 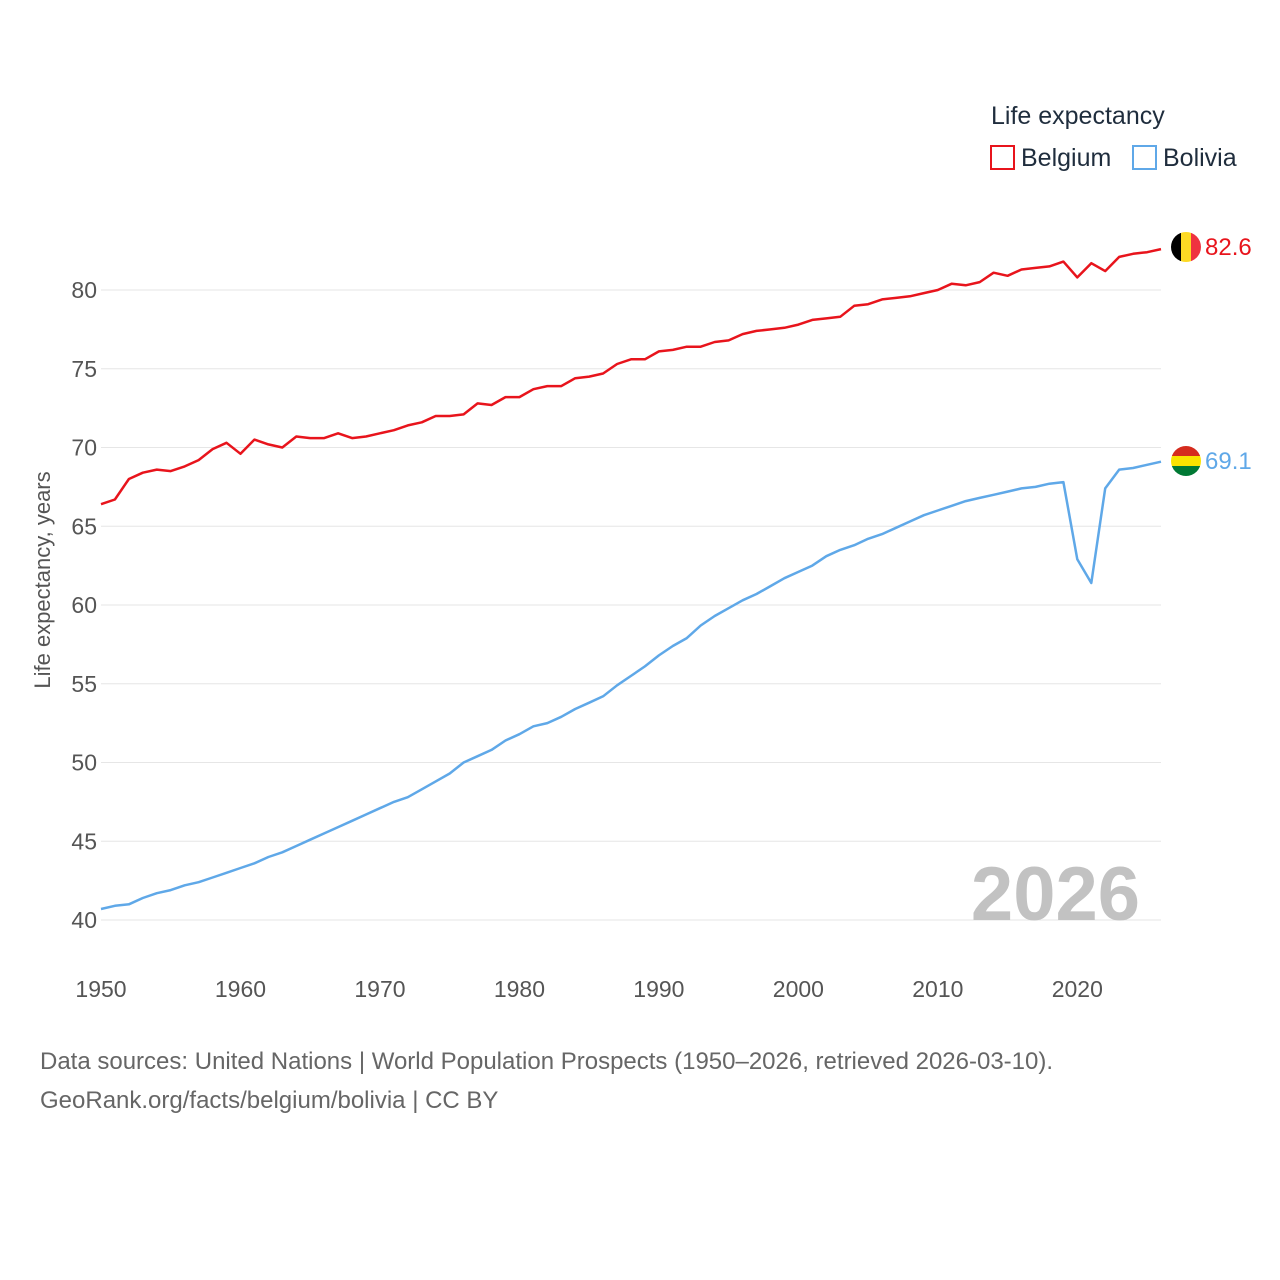 I want to click on y-tick-label-70: 70, so click(x=84, y=448).